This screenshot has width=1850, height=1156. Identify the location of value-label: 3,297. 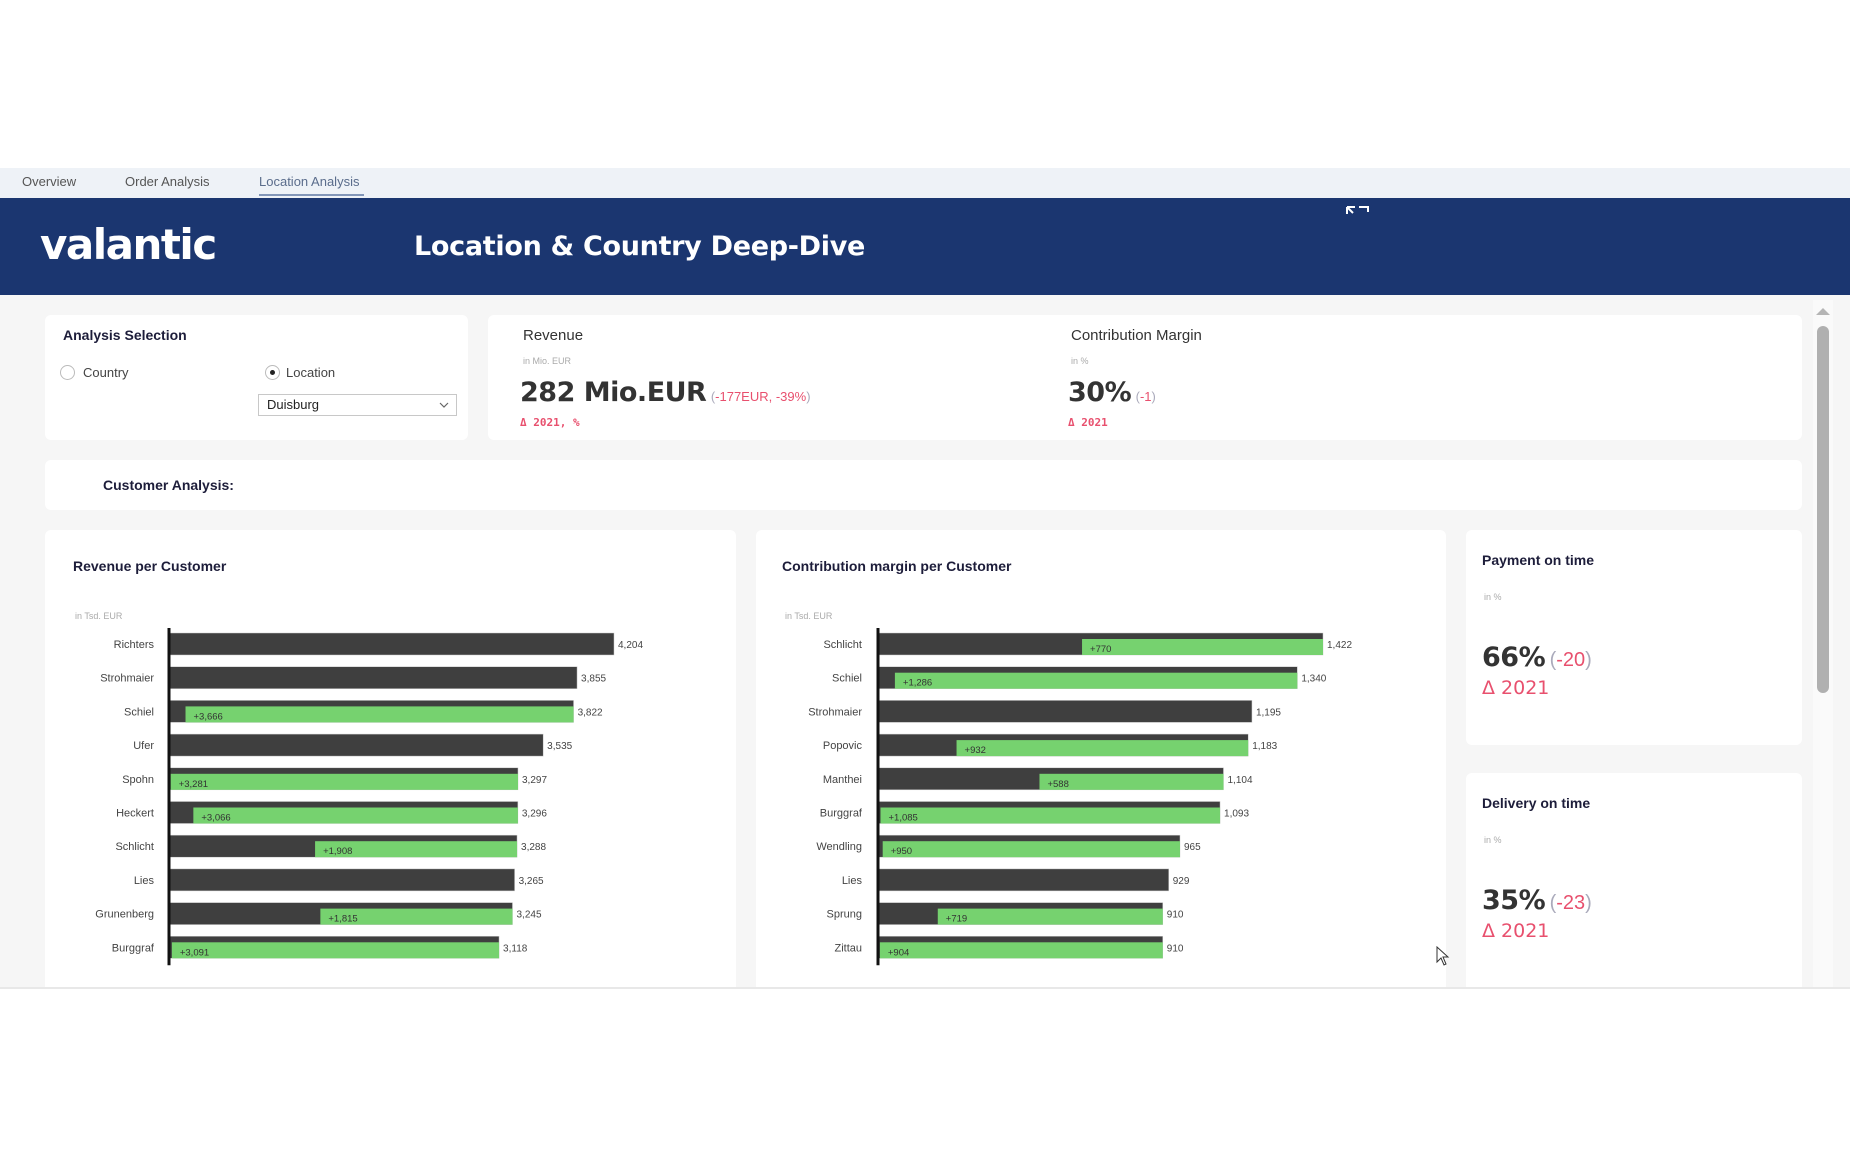
(534, 780).